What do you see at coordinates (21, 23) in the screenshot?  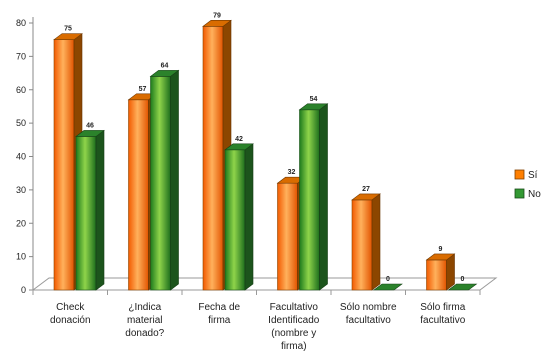 I see `y-tick-label: 80` at bounding box center [21, 23].